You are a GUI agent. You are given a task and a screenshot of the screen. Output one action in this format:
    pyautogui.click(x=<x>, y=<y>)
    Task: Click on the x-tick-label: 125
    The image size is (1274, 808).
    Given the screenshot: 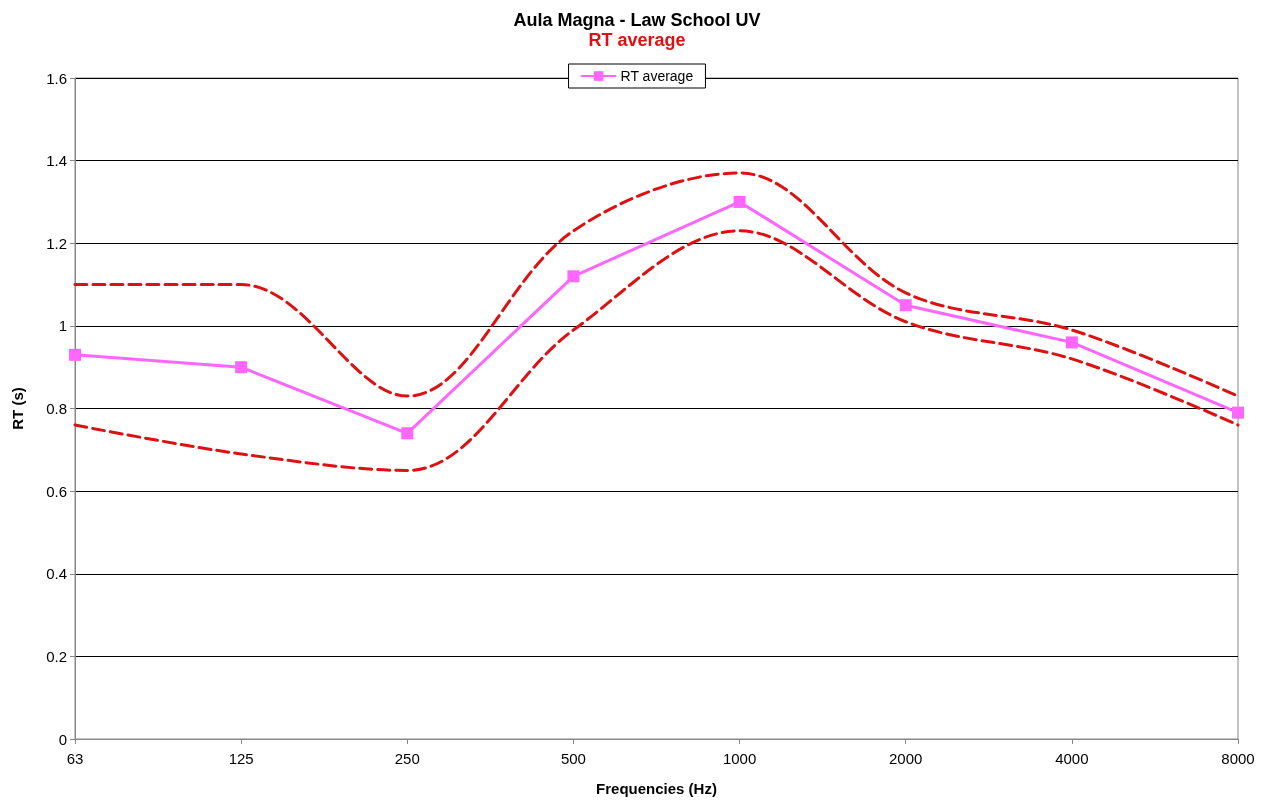 What is the action you would take?
    pyautogui.click(x=241, y=758)
    